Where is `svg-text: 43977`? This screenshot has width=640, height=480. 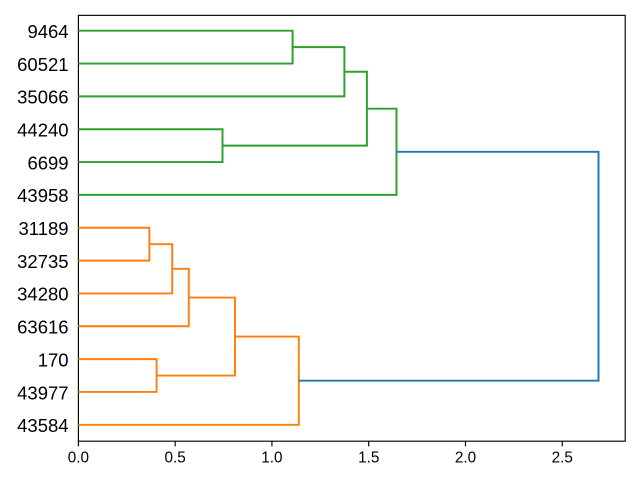 svg-text: 43977 is located at coordinates (42, 392).